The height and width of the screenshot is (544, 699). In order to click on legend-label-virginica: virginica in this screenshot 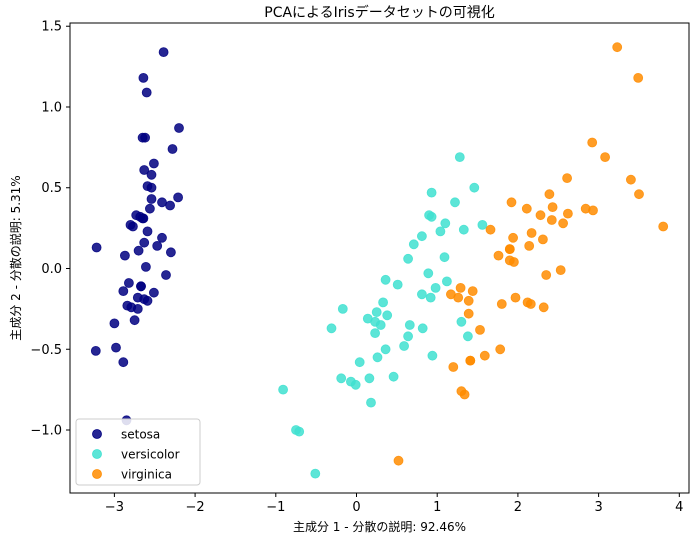, I will do `click(146, 475)`.